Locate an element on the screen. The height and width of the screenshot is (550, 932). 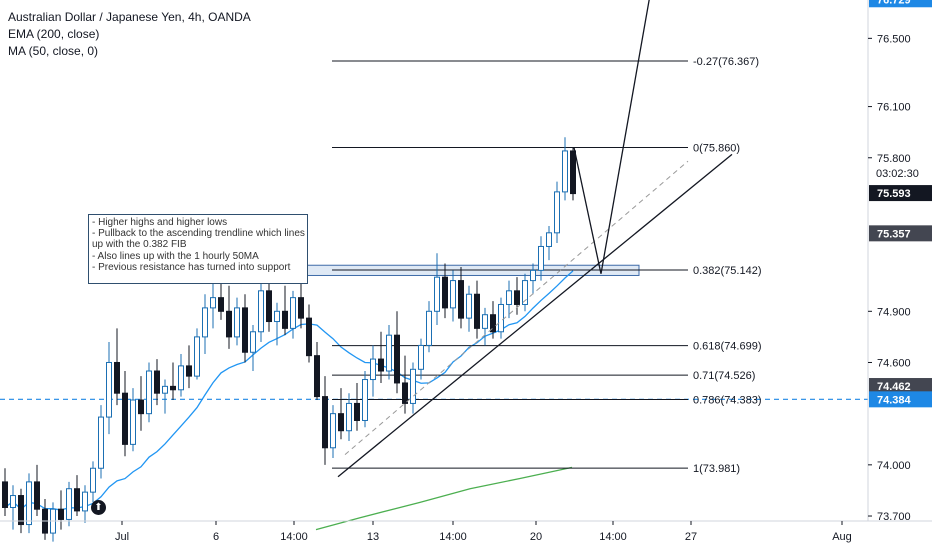
projection-path is located at coordinates (611, 137).